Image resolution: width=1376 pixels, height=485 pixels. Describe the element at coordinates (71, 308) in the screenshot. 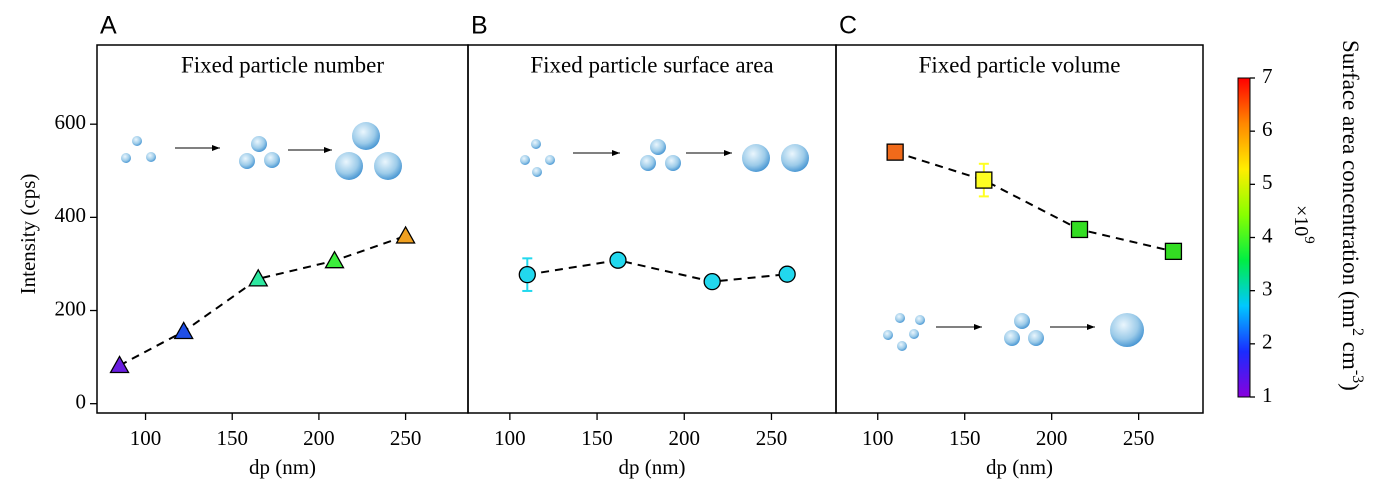

I see `y-tick-label: 200` at that location.